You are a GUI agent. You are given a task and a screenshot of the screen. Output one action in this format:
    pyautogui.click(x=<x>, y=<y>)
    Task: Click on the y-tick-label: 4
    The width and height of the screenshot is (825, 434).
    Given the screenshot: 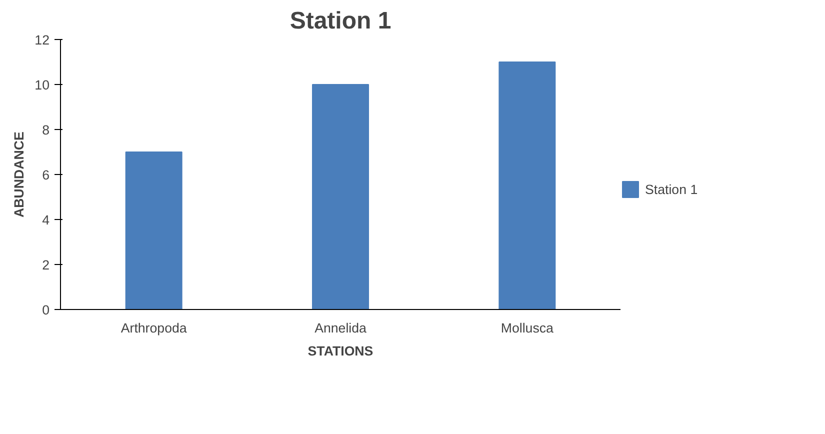 What is the action you would take?
    pyautogui.click(x=46, y=220)
    